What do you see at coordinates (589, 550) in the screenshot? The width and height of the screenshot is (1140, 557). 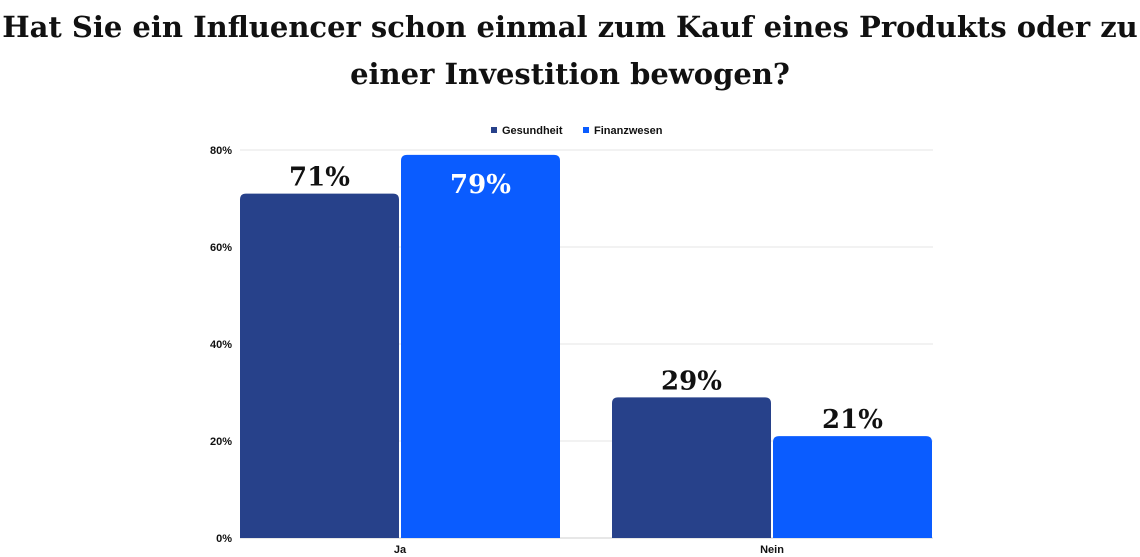 I see `x-axis-ticks: Ja Nein` at bounding box center [589, 550].